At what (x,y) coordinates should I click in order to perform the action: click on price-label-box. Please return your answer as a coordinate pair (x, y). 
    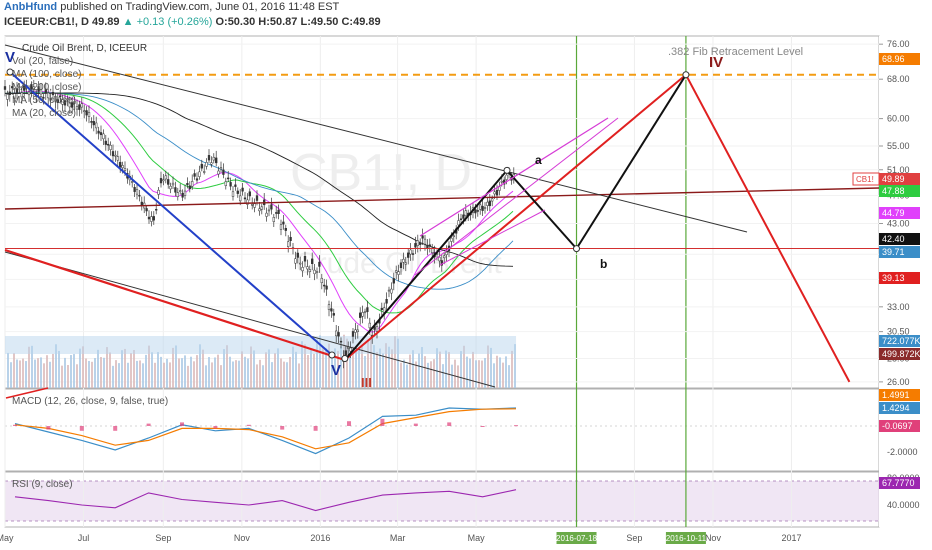
    Looking at the image, I should click on (899, 59).